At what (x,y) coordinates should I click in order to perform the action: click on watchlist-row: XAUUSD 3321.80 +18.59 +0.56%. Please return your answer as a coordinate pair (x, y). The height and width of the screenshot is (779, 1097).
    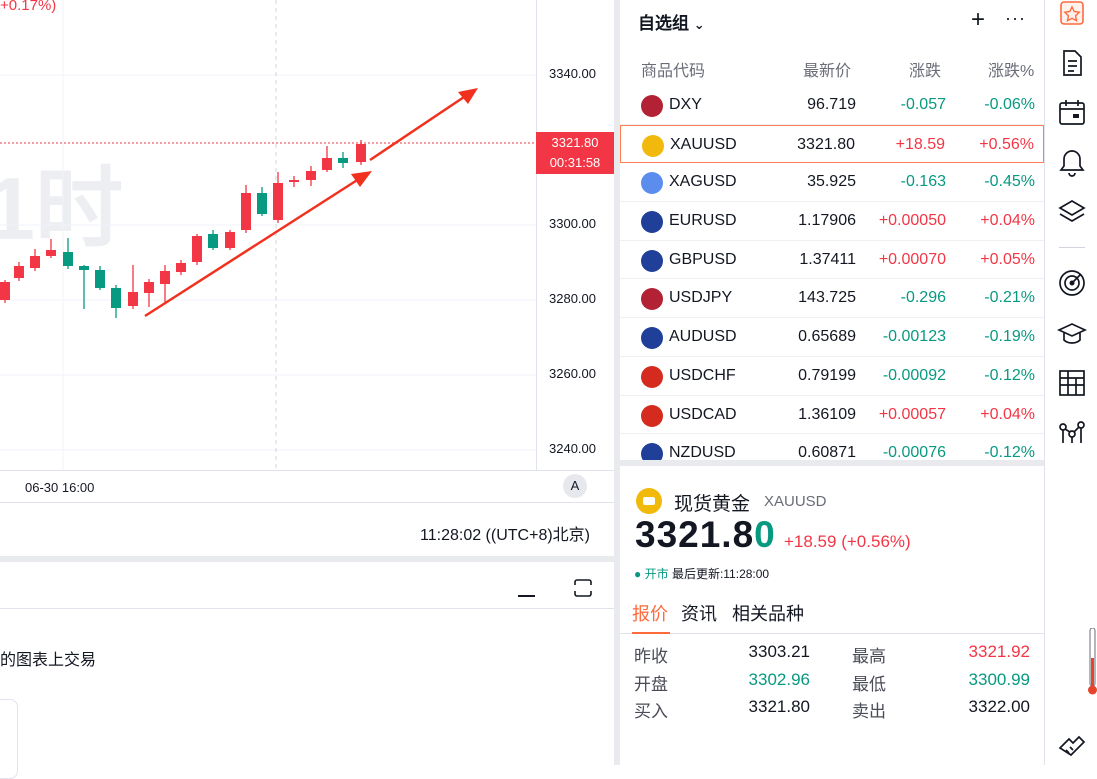
    Looking at the image, I should click on (832, 144).